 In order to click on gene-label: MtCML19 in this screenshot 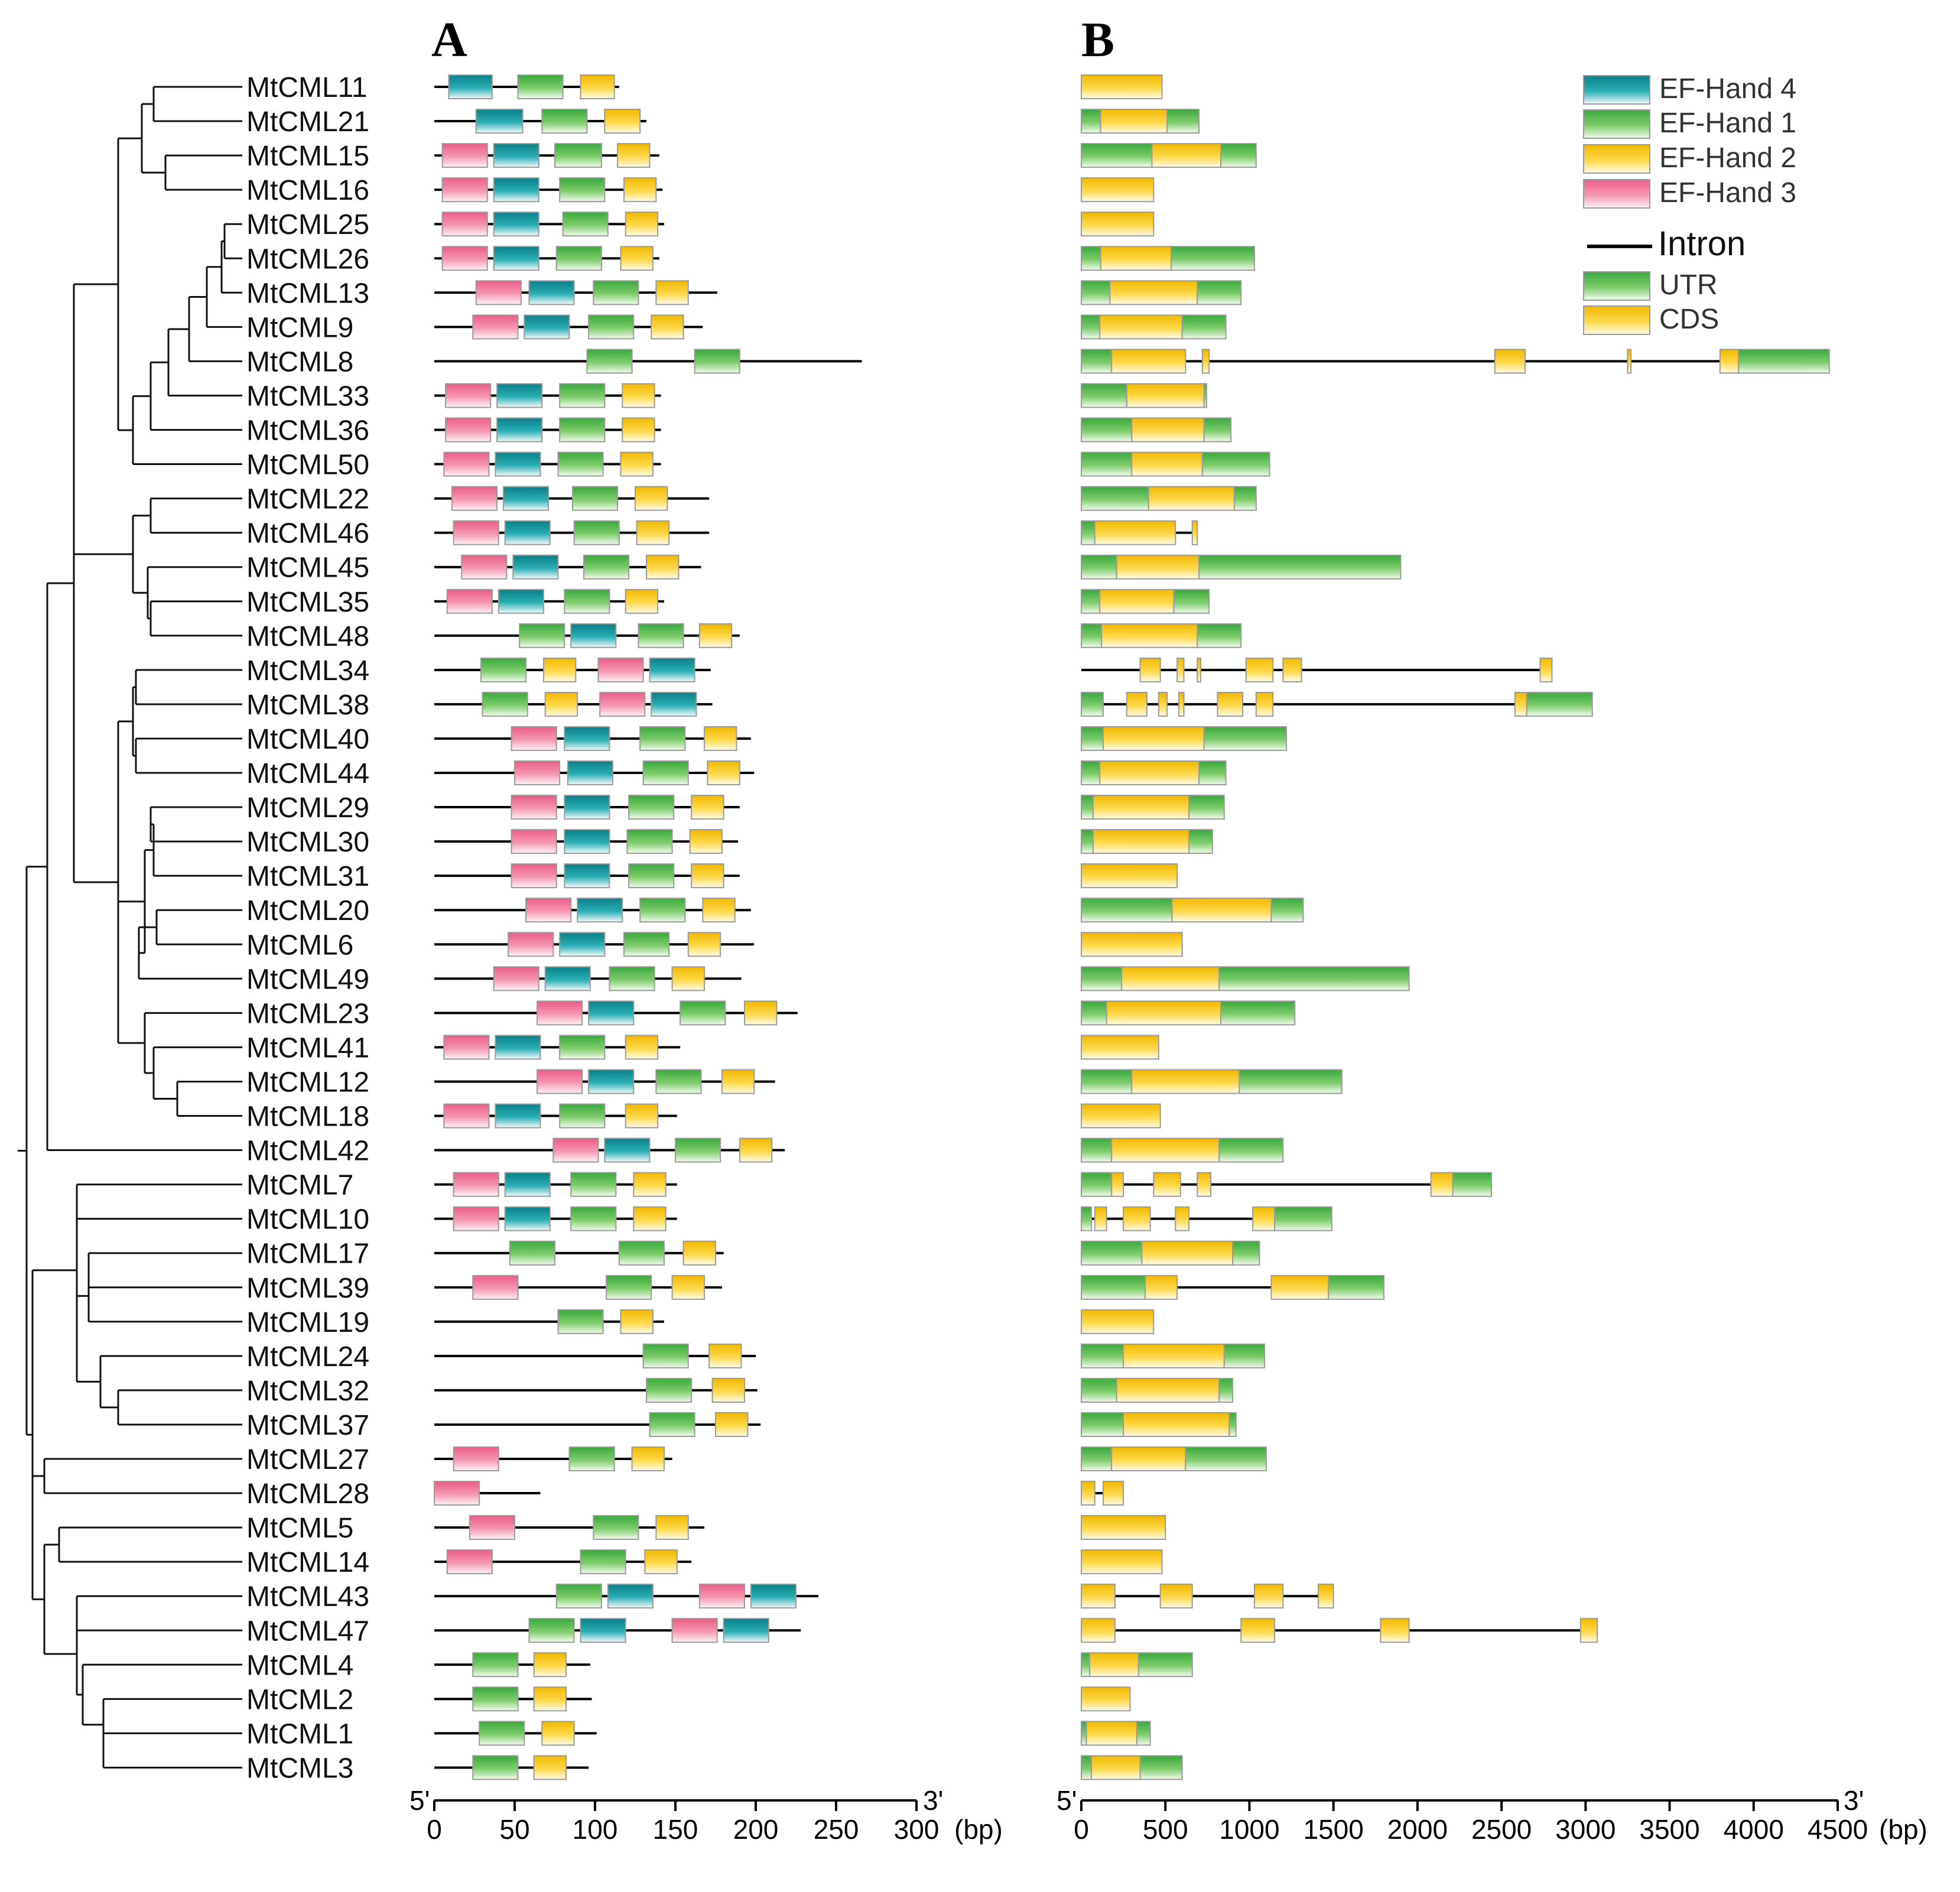, I will do `click(307, 1322)`.